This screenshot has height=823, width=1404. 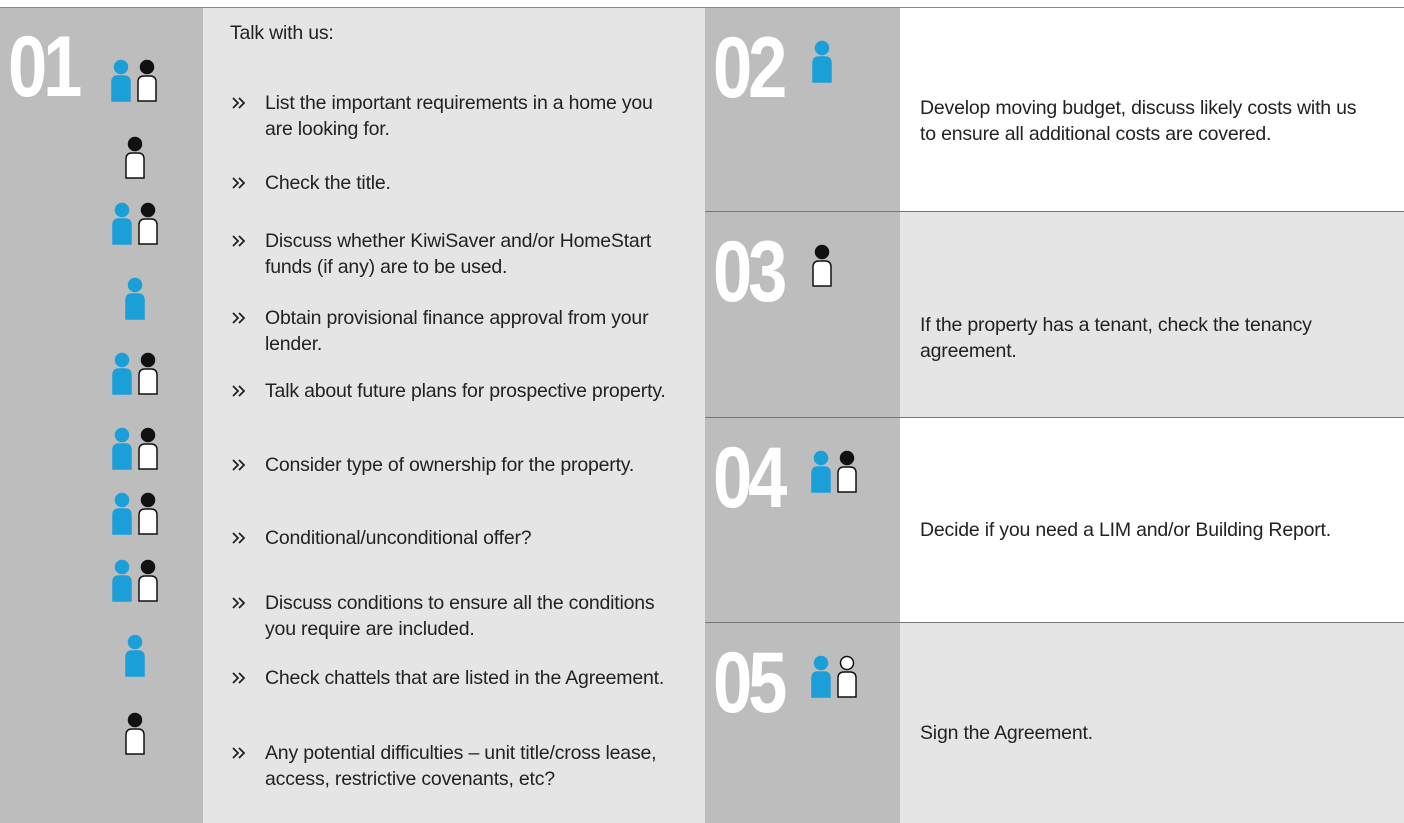 I want to click on step-1-number-strip, so click(x=101, y=415).